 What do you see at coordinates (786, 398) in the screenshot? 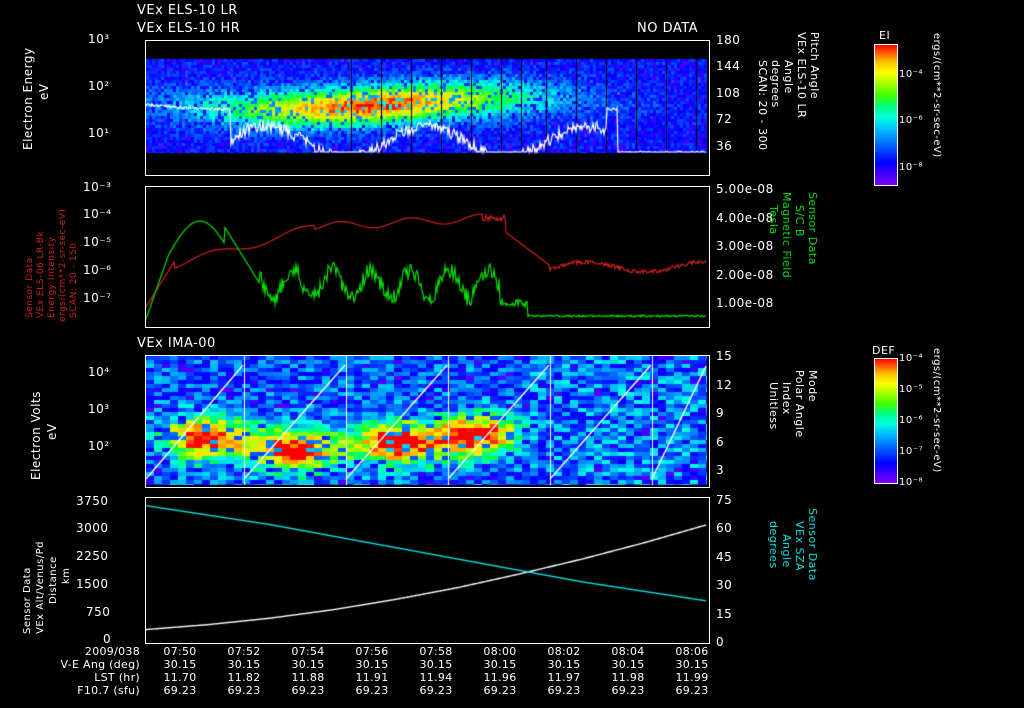
I see `panel3-rlabel-2: Index` at bounding box center [786, 398].